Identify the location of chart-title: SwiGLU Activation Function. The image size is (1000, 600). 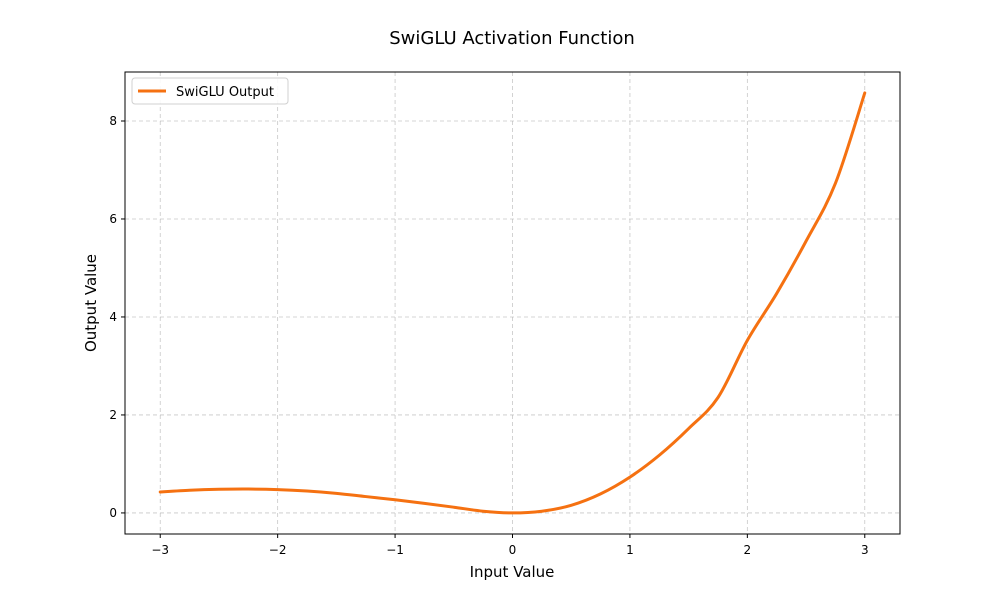
(512, 38).